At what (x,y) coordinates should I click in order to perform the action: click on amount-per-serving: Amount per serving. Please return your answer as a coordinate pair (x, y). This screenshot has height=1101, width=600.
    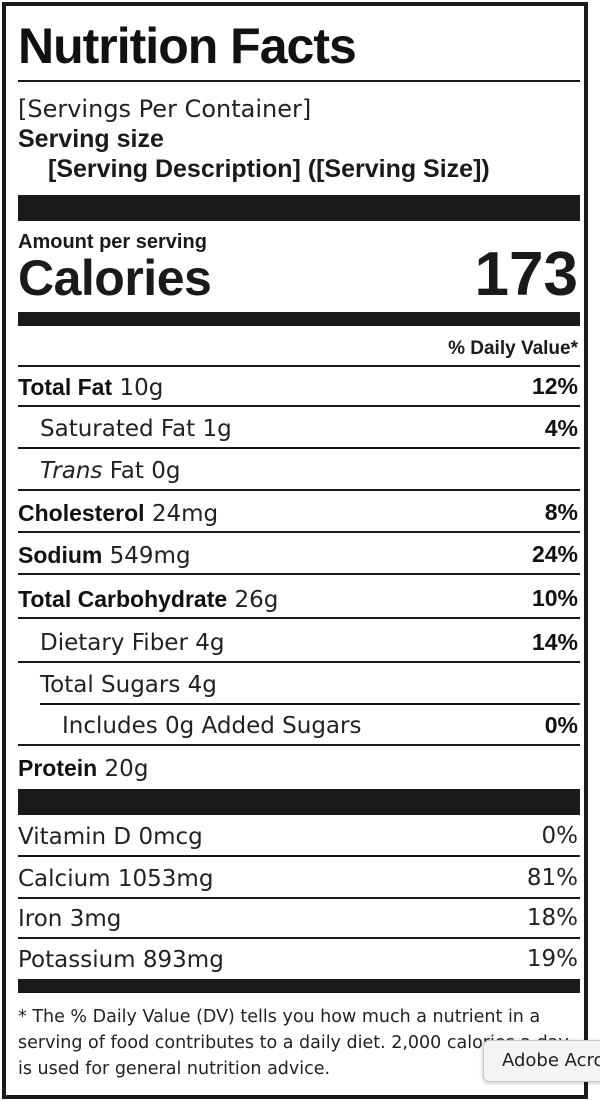
    Looking at the image, I should click on (112, 242).